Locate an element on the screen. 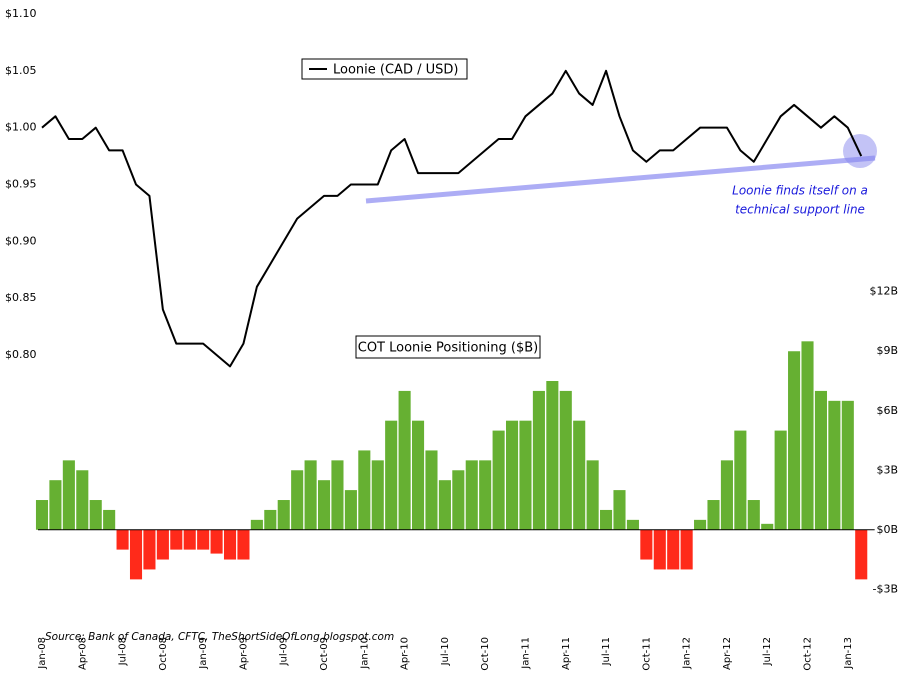 This screenshot has height=692, width=903. x-tick-label: Apr-08 is located at coordinates (82, 653).